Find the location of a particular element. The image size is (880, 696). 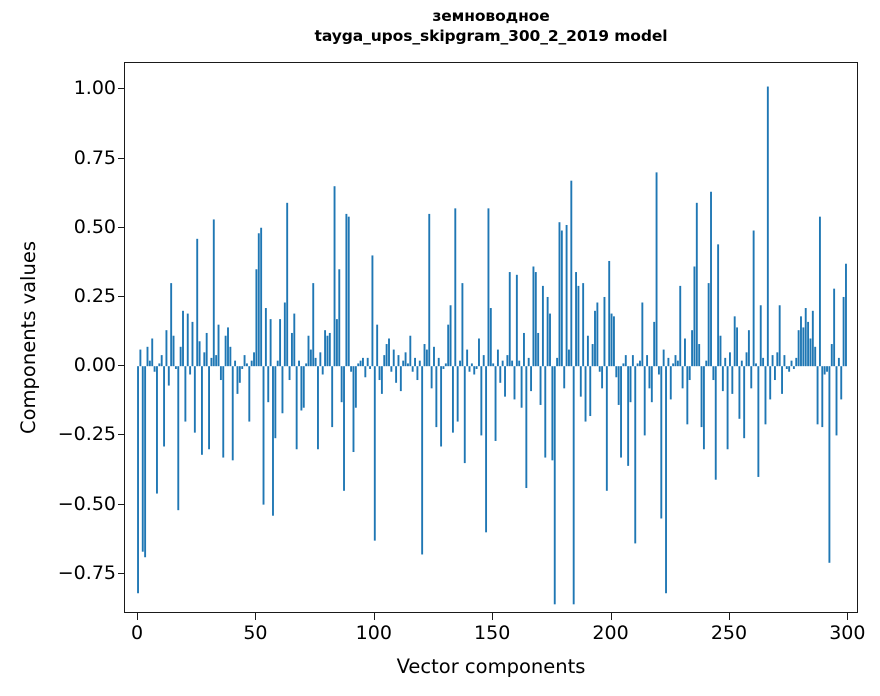

y-tick-label: 1.00 is located at coordinates (94, 88).